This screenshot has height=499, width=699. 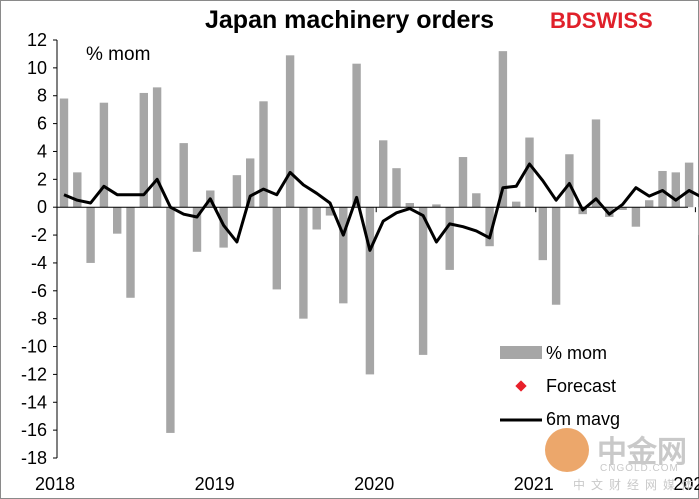 I want to click on y-tick-label: -4, so click(x=39, y=263).